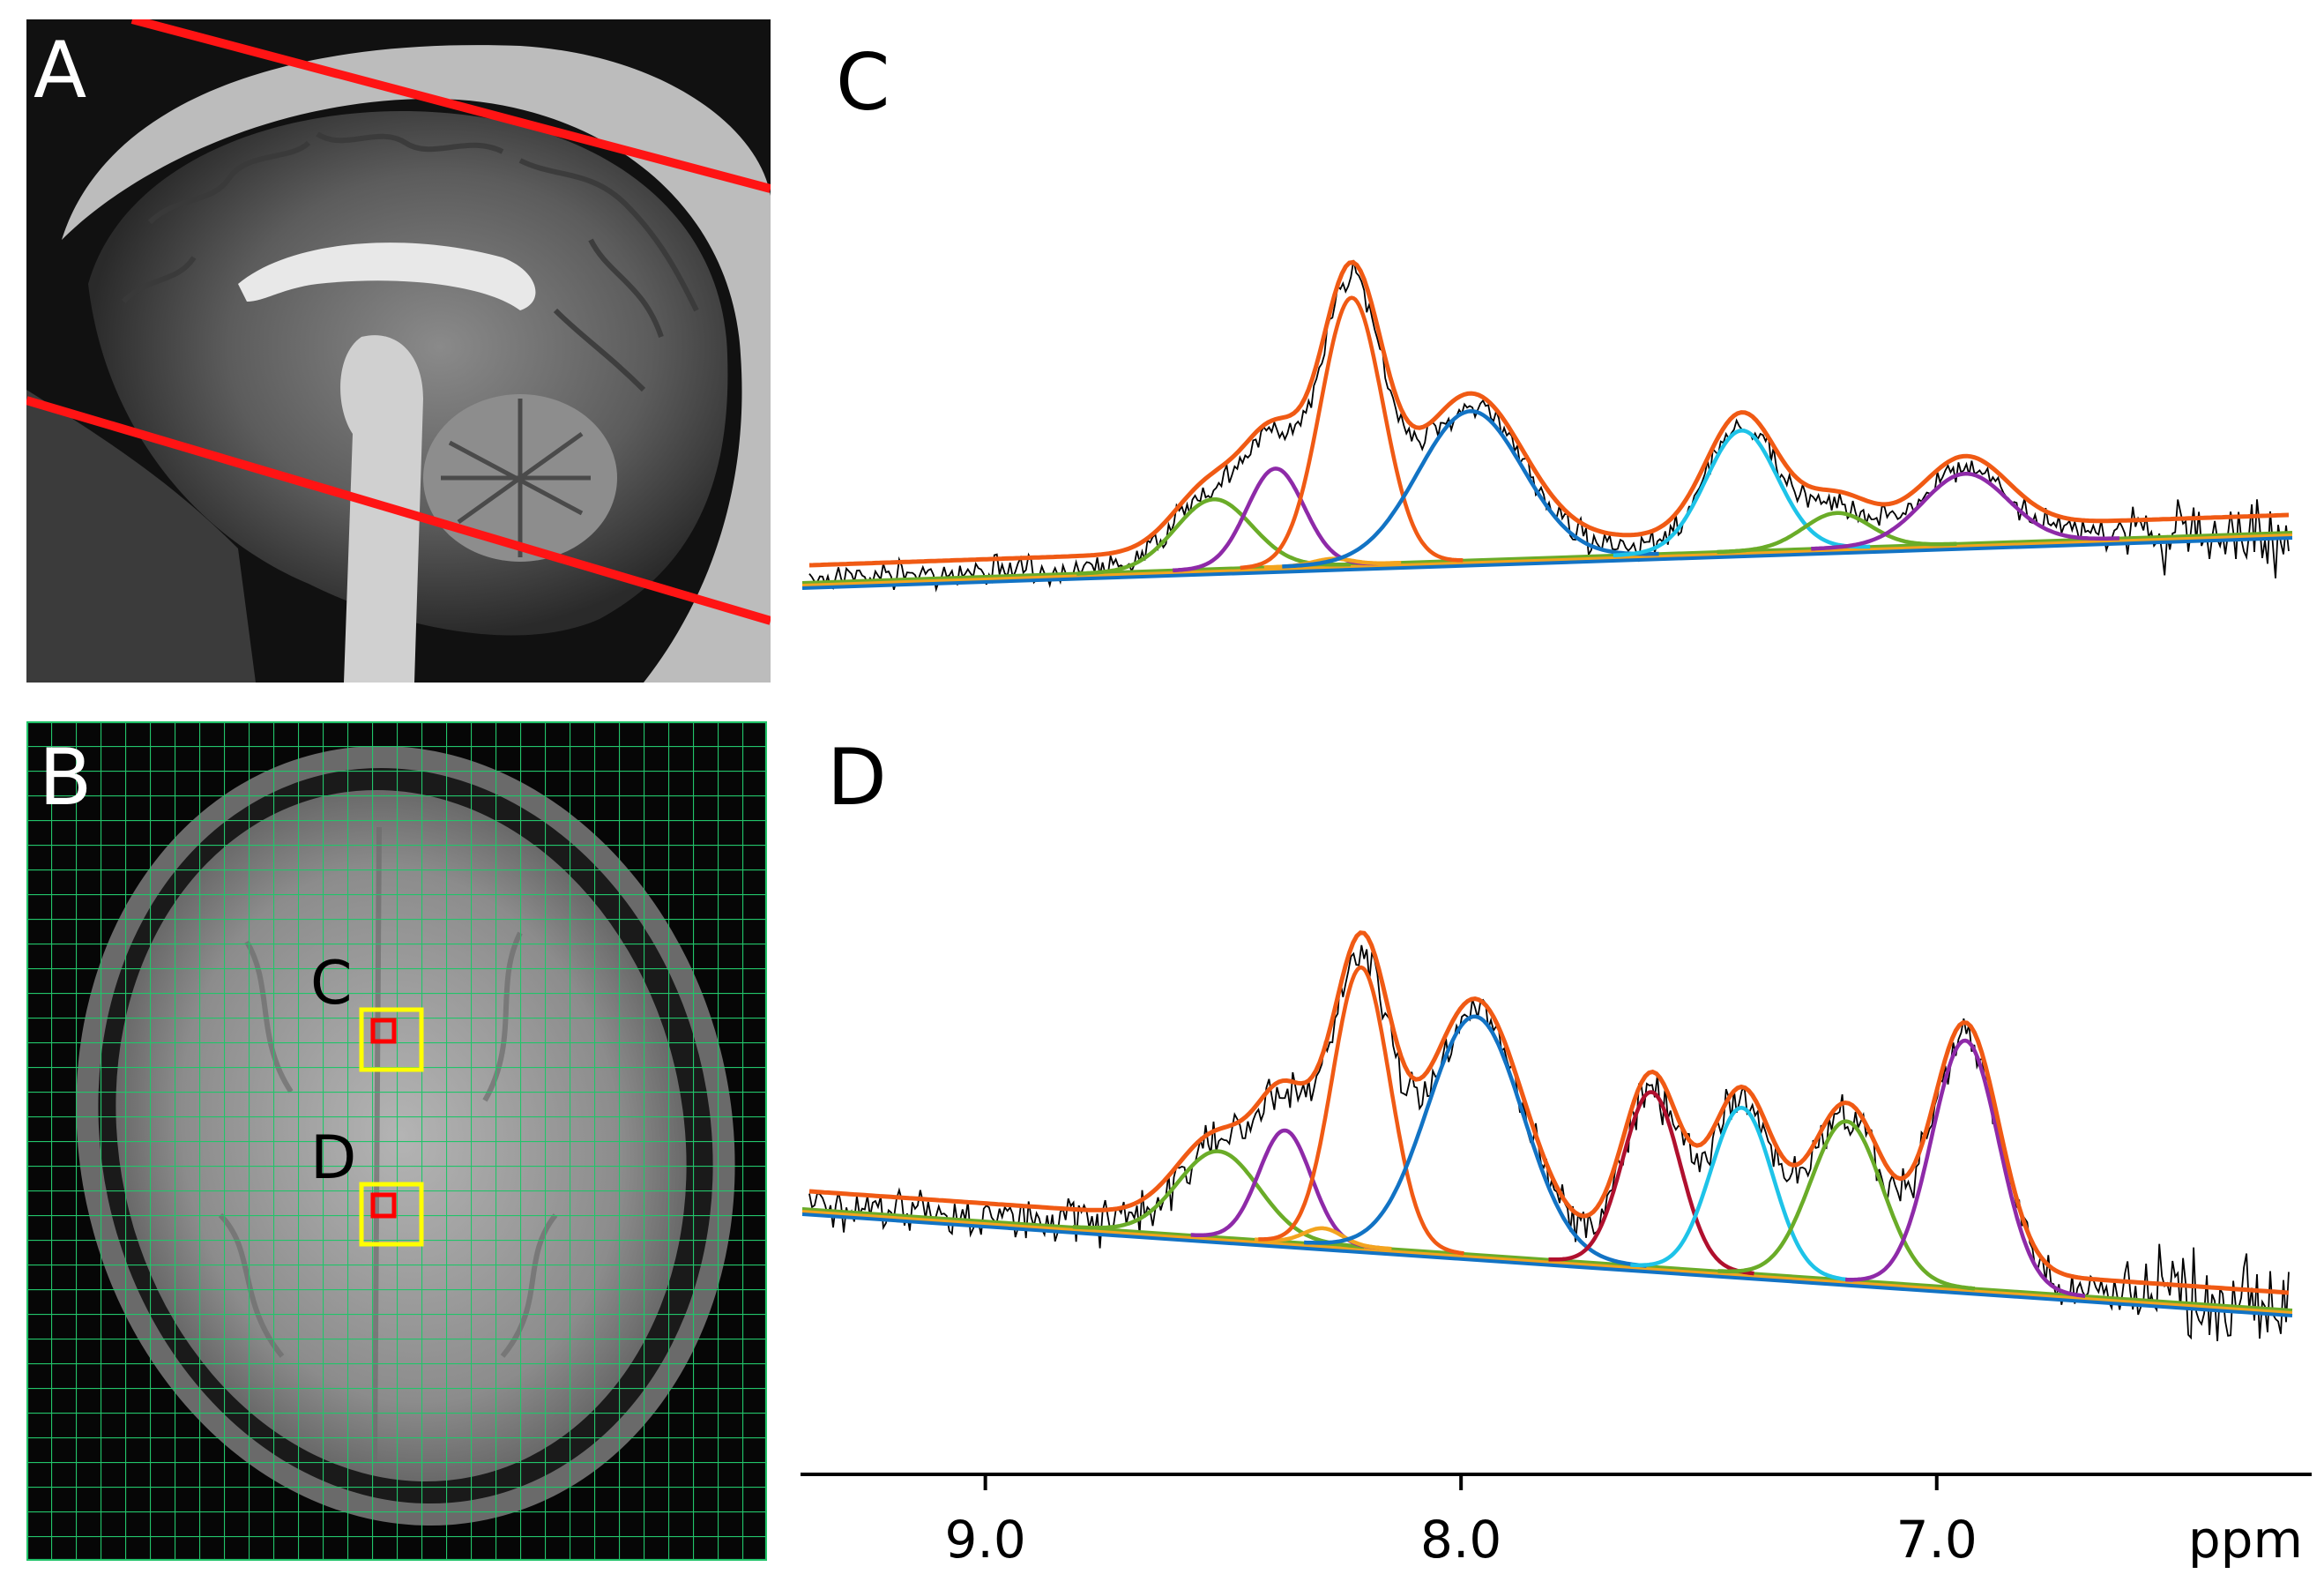 The height and width of the screenshot is (1589, 2324). Describe the element at coordinates (331, 984) in the screenshot. I see `voxel-label-c: C` at that location.